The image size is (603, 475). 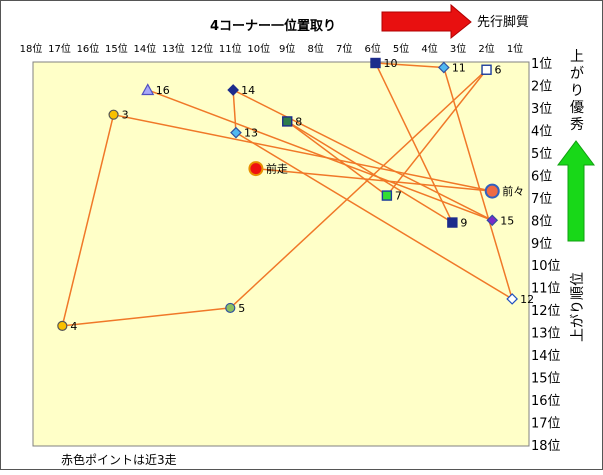 I want to click on point-label: 6, so click(x=498, y=70).